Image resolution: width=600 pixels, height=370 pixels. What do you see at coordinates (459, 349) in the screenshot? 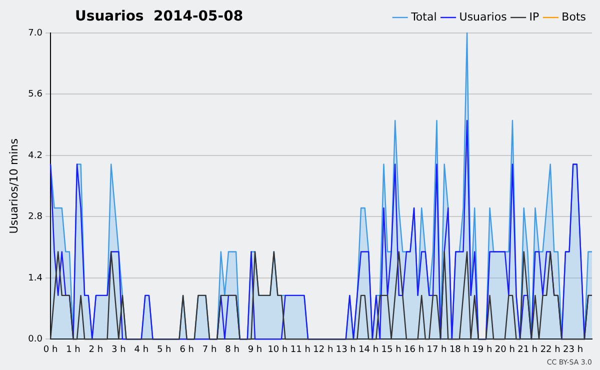
I see `x-tick-label: 18 h` at bounding box center [459, 349].